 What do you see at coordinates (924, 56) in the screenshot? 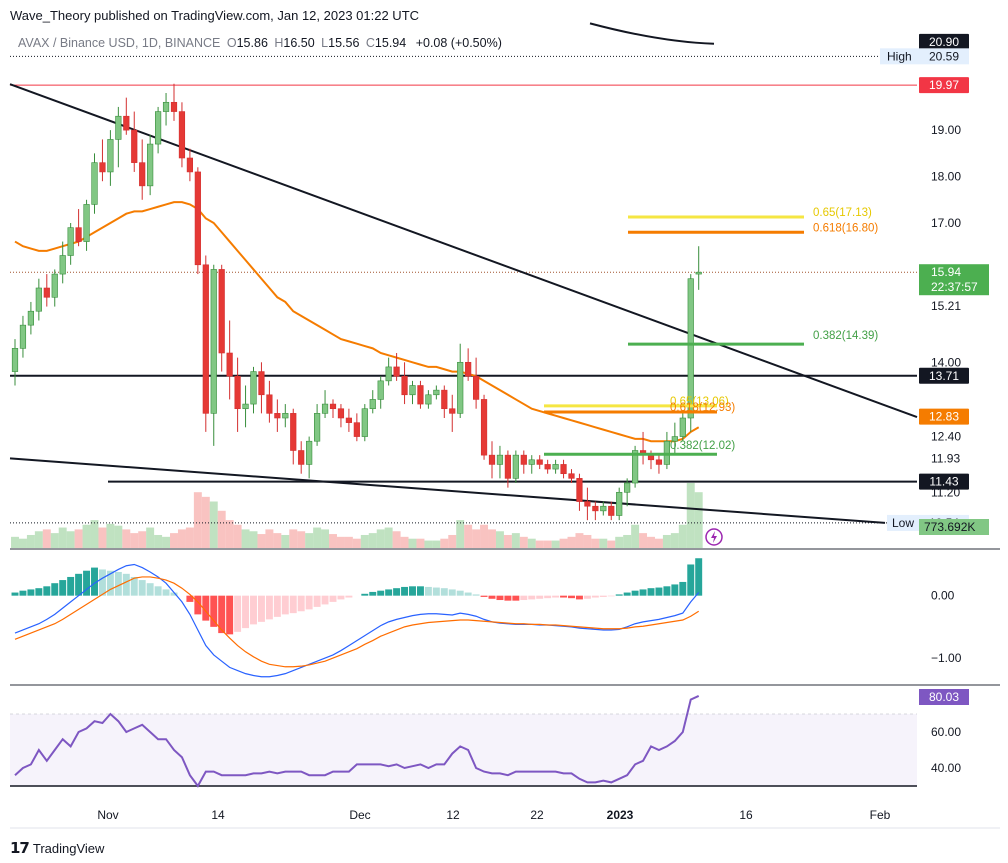
I see `high-tag-bg` at bounding box center [924, 56].